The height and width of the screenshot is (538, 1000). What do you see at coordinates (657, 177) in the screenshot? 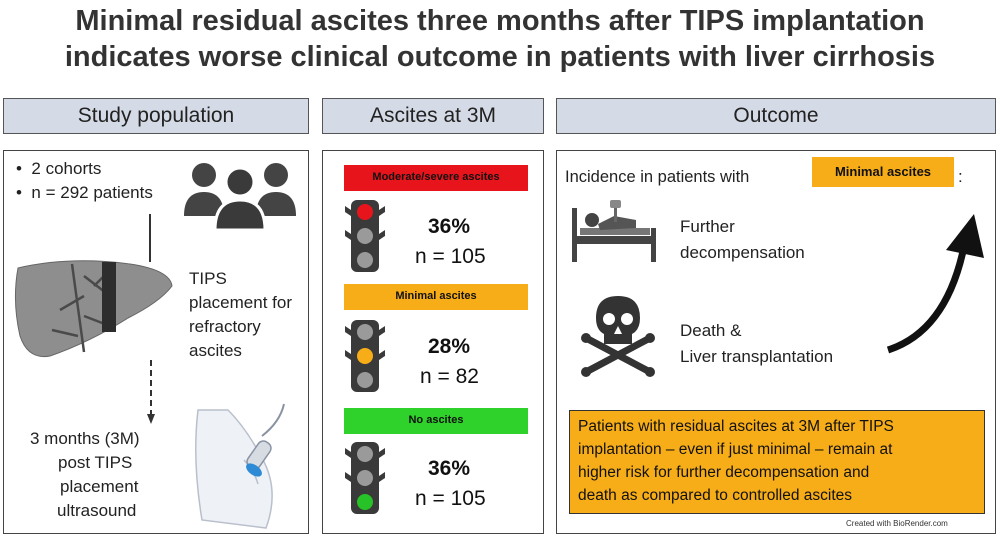
I see `incidence-text: Incidence in patients with` at bounding box center [657, 177].